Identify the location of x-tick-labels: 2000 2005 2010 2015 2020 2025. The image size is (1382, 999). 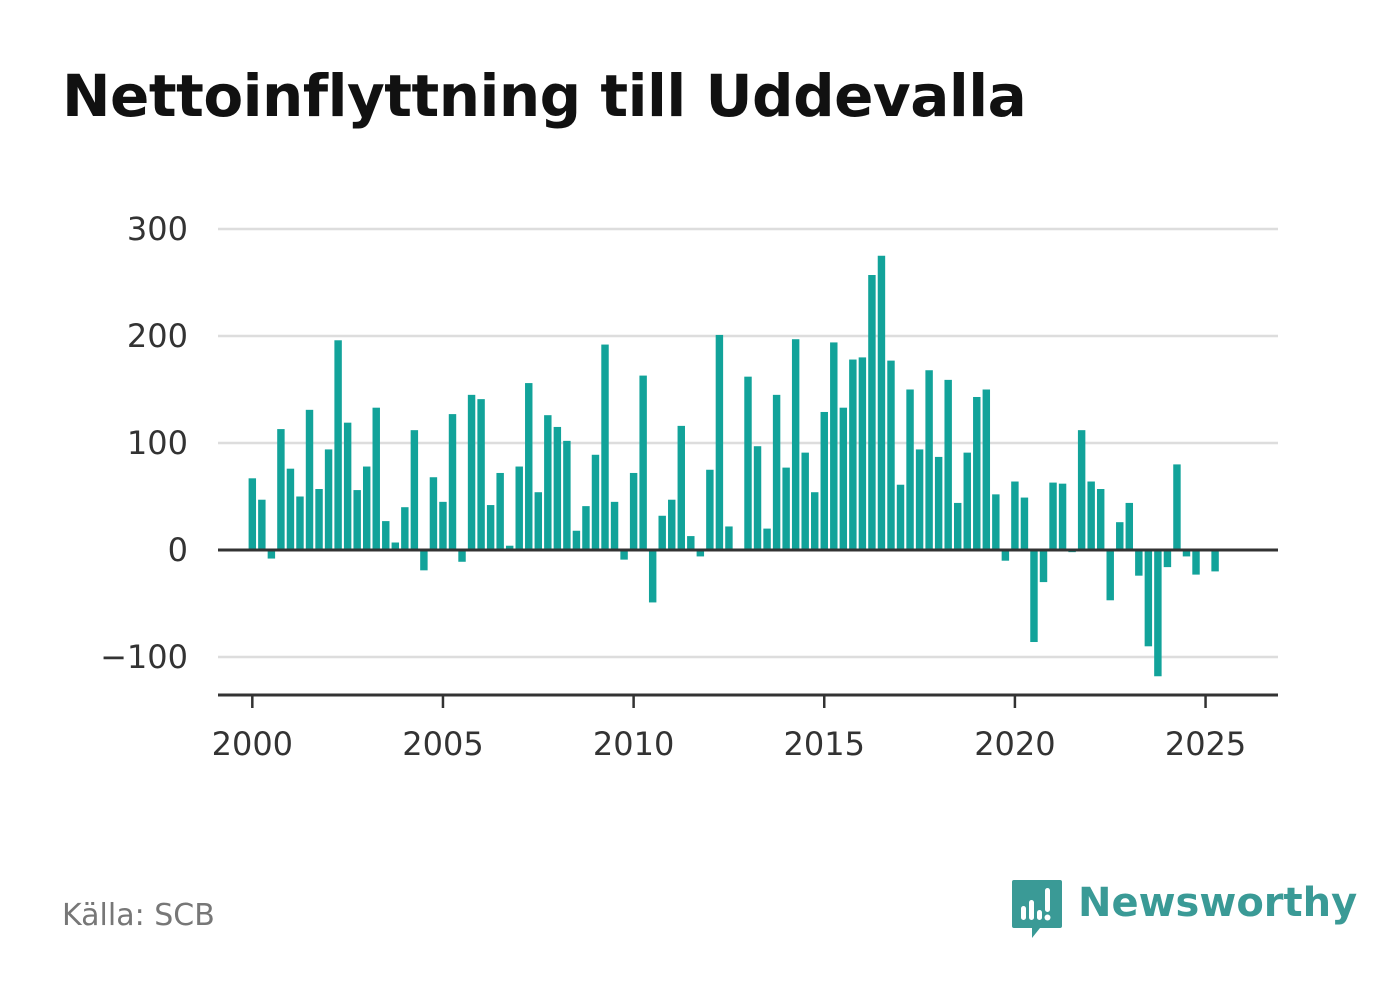
(729, 744).